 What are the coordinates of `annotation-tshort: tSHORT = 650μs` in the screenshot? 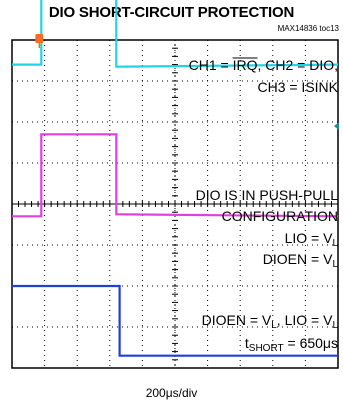 It's located at (291, 344).